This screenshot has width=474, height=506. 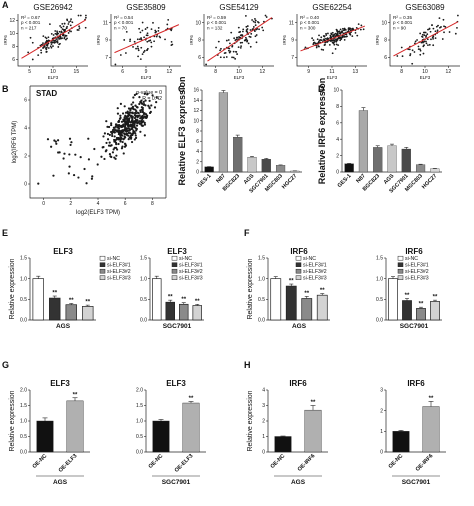 I want to click on x-tick-label: OE-ELF3, so click(x=68, y=463).